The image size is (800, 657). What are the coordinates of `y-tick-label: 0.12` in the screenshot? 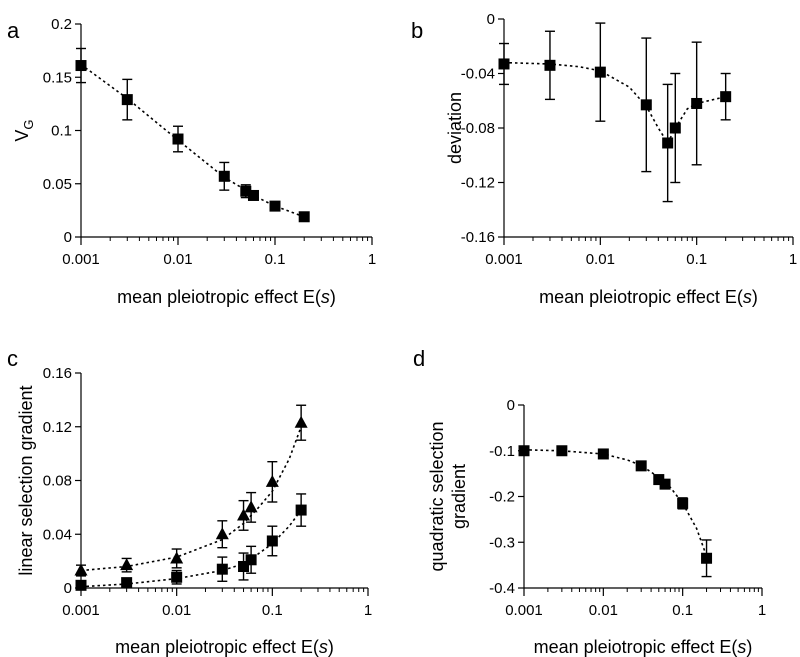 It's located at (57, 427).